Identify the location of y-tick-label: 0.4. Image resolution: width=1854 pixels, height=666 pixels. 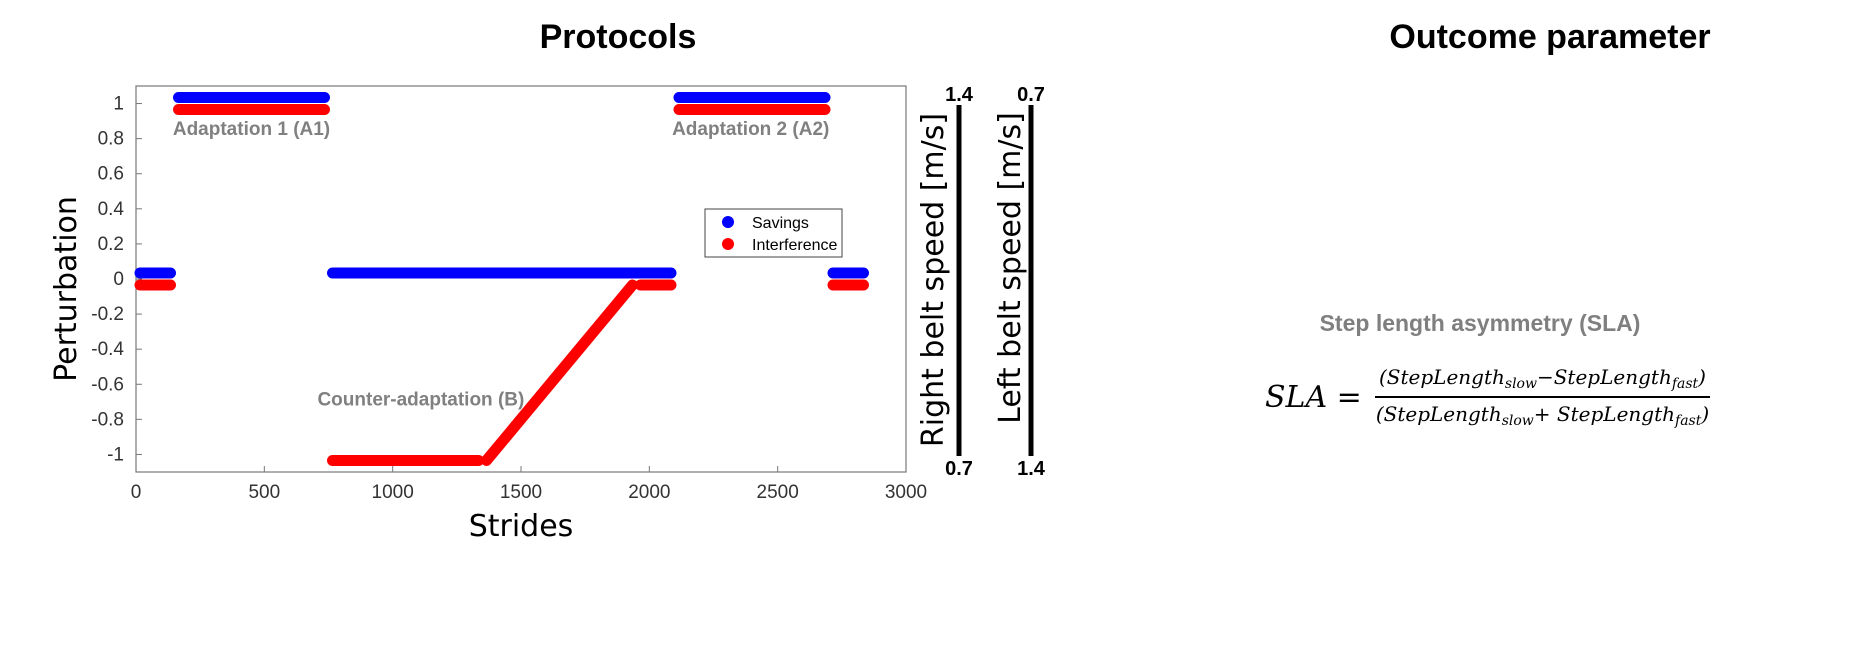
(111, 209).